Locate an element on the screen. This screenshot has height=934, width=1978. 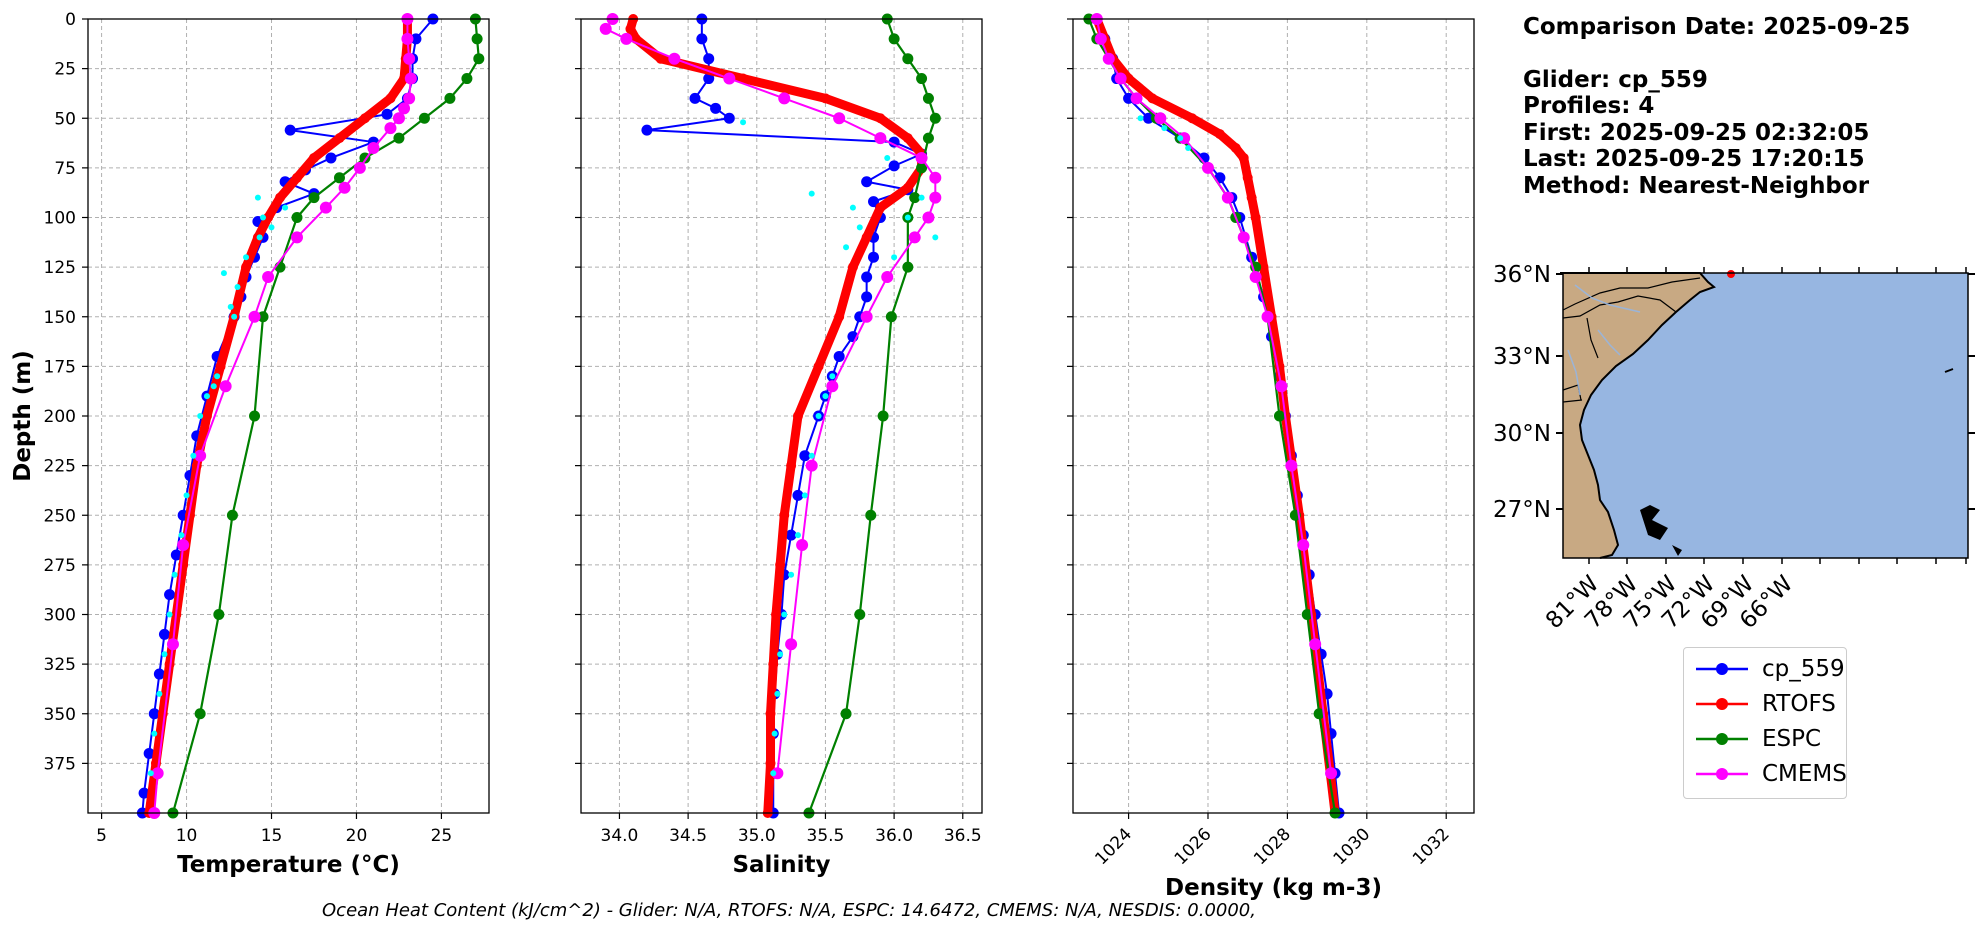
x-axis-label: Salinity is located at coordinates (781, 865).